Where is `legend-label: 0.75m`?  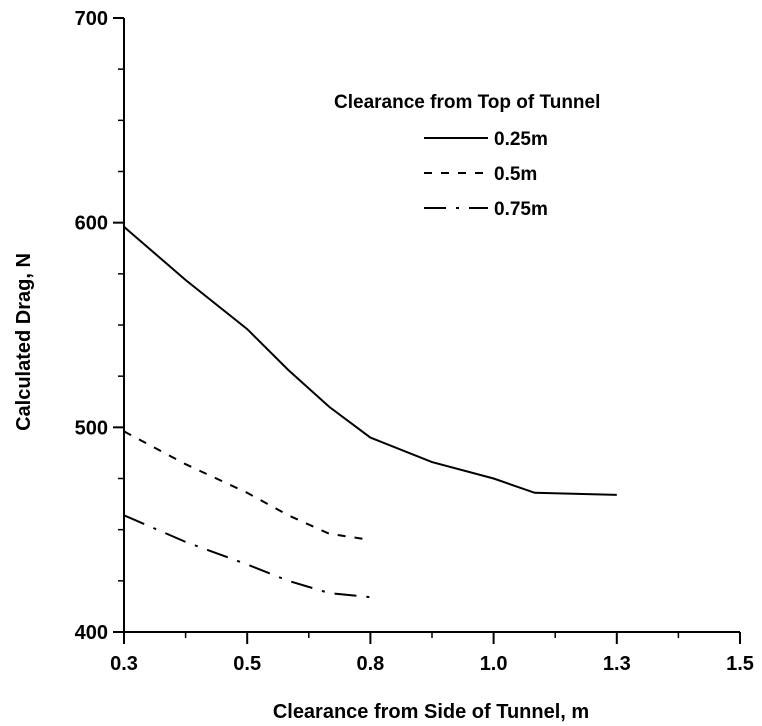
legend-label: 0.75m is located at coordinates (521, 209).